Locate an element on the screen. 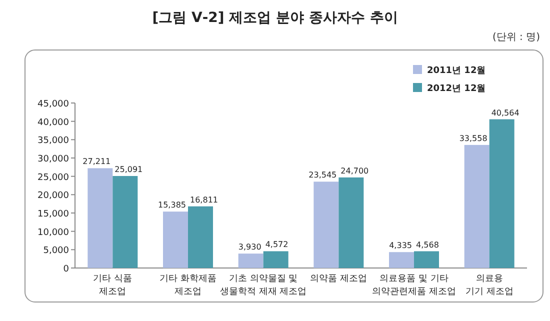  x-tick-label: 기타 화학제품 제조업 is located at coordinates (188, 285).